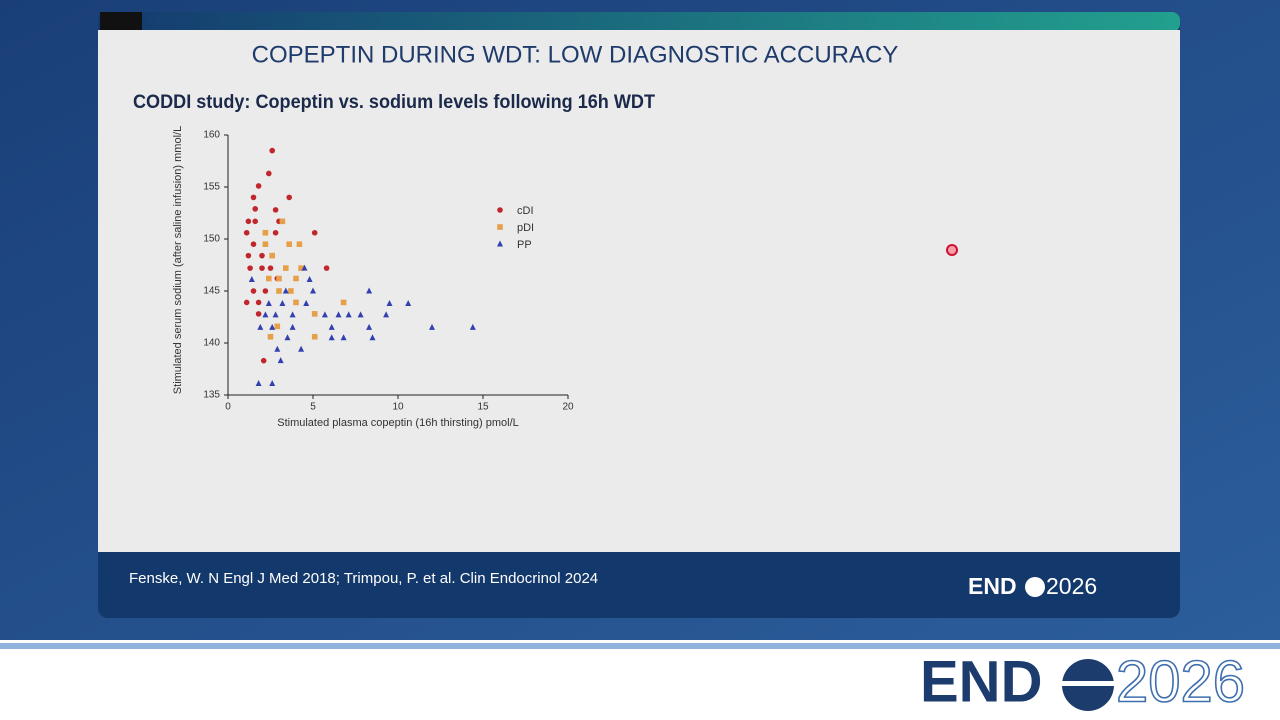 The height and width of the screenshot is (720, 1280). What do you see at coordinates (211, 239) in the screenshot?
I see `y-tick-label: 150` at bounding box center [211, 239].